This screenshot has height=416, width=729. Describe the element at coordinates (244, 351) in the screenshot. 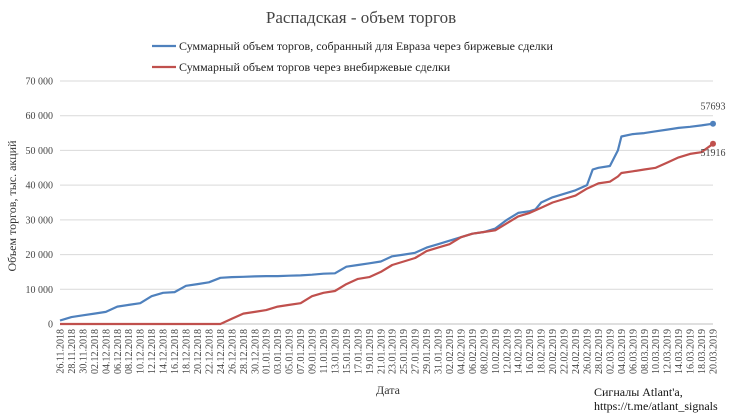

I see `x-tick-label: 28.12.2018` at that location.